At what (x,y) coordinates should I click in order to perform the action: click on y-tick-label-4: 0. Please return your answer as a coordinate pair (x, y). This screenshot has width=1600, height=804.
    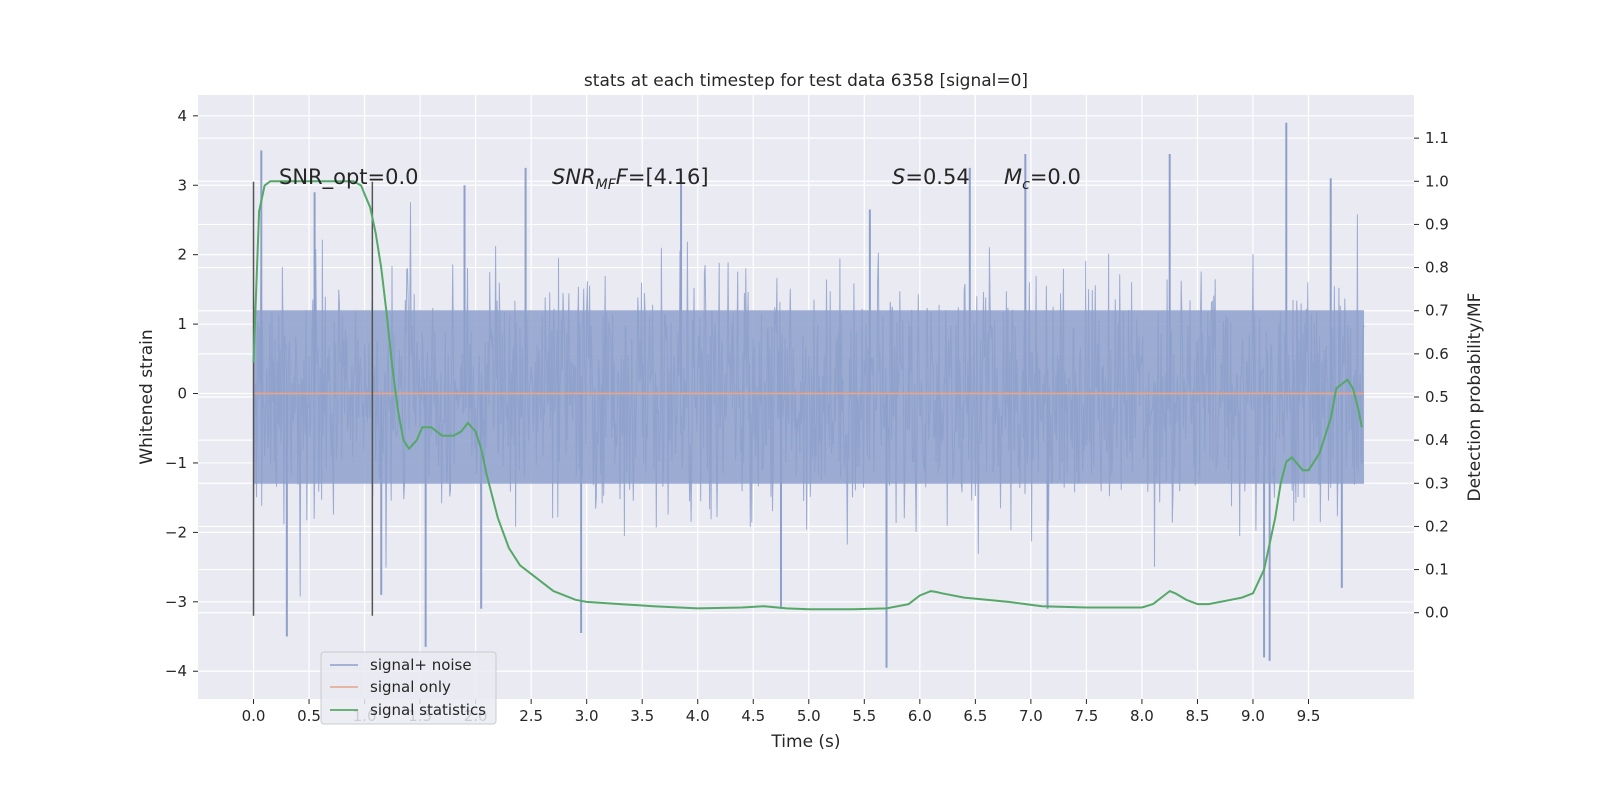
    Looking at the image, I should click on (182, 394).